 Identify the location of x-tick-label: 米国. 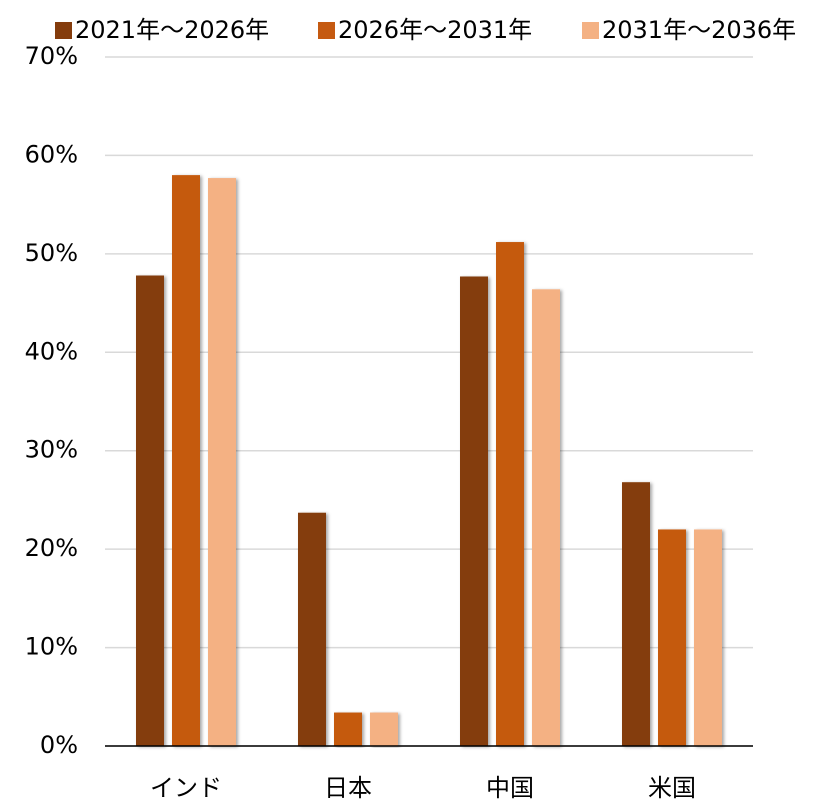
(672, 788).